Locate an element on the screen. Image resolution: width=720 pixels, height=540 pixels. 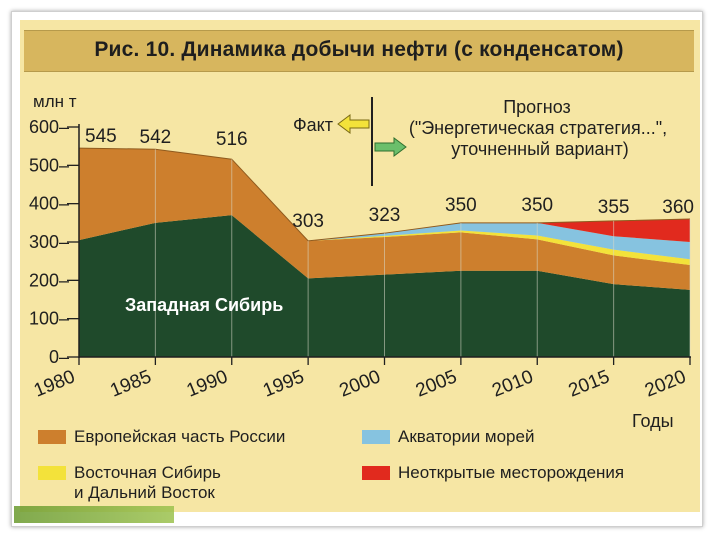
legend-swatch-europe is located at coordinates (52, 437).